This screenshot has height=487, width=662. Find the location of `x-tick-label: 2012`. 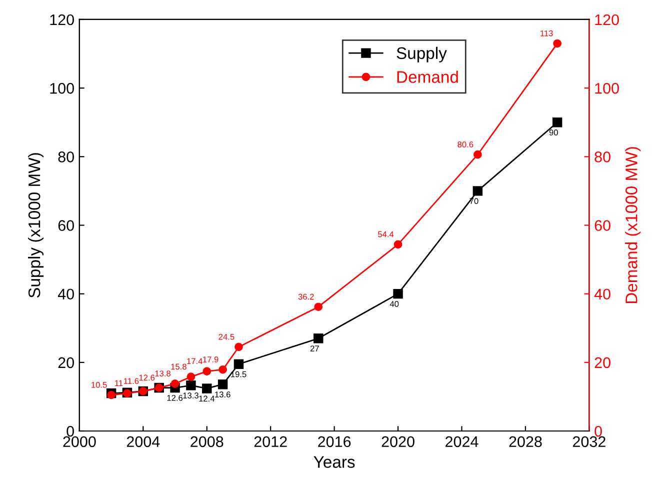

x-tick-label: 2012 is located at coordinates (270, 442).